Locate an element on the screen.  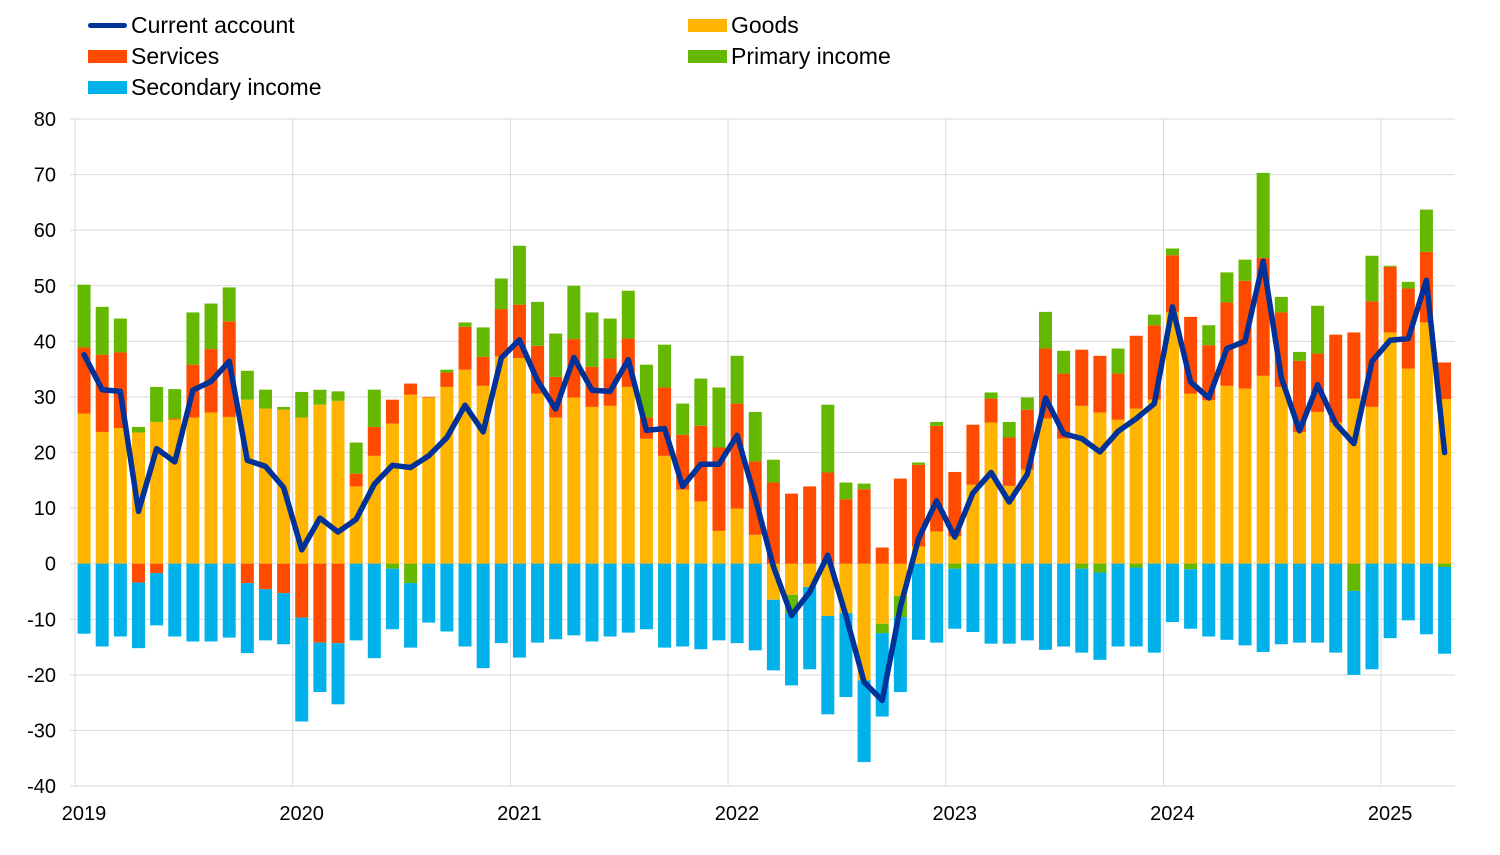
y-tick-label: 80 is located at coordinates (45, 120).